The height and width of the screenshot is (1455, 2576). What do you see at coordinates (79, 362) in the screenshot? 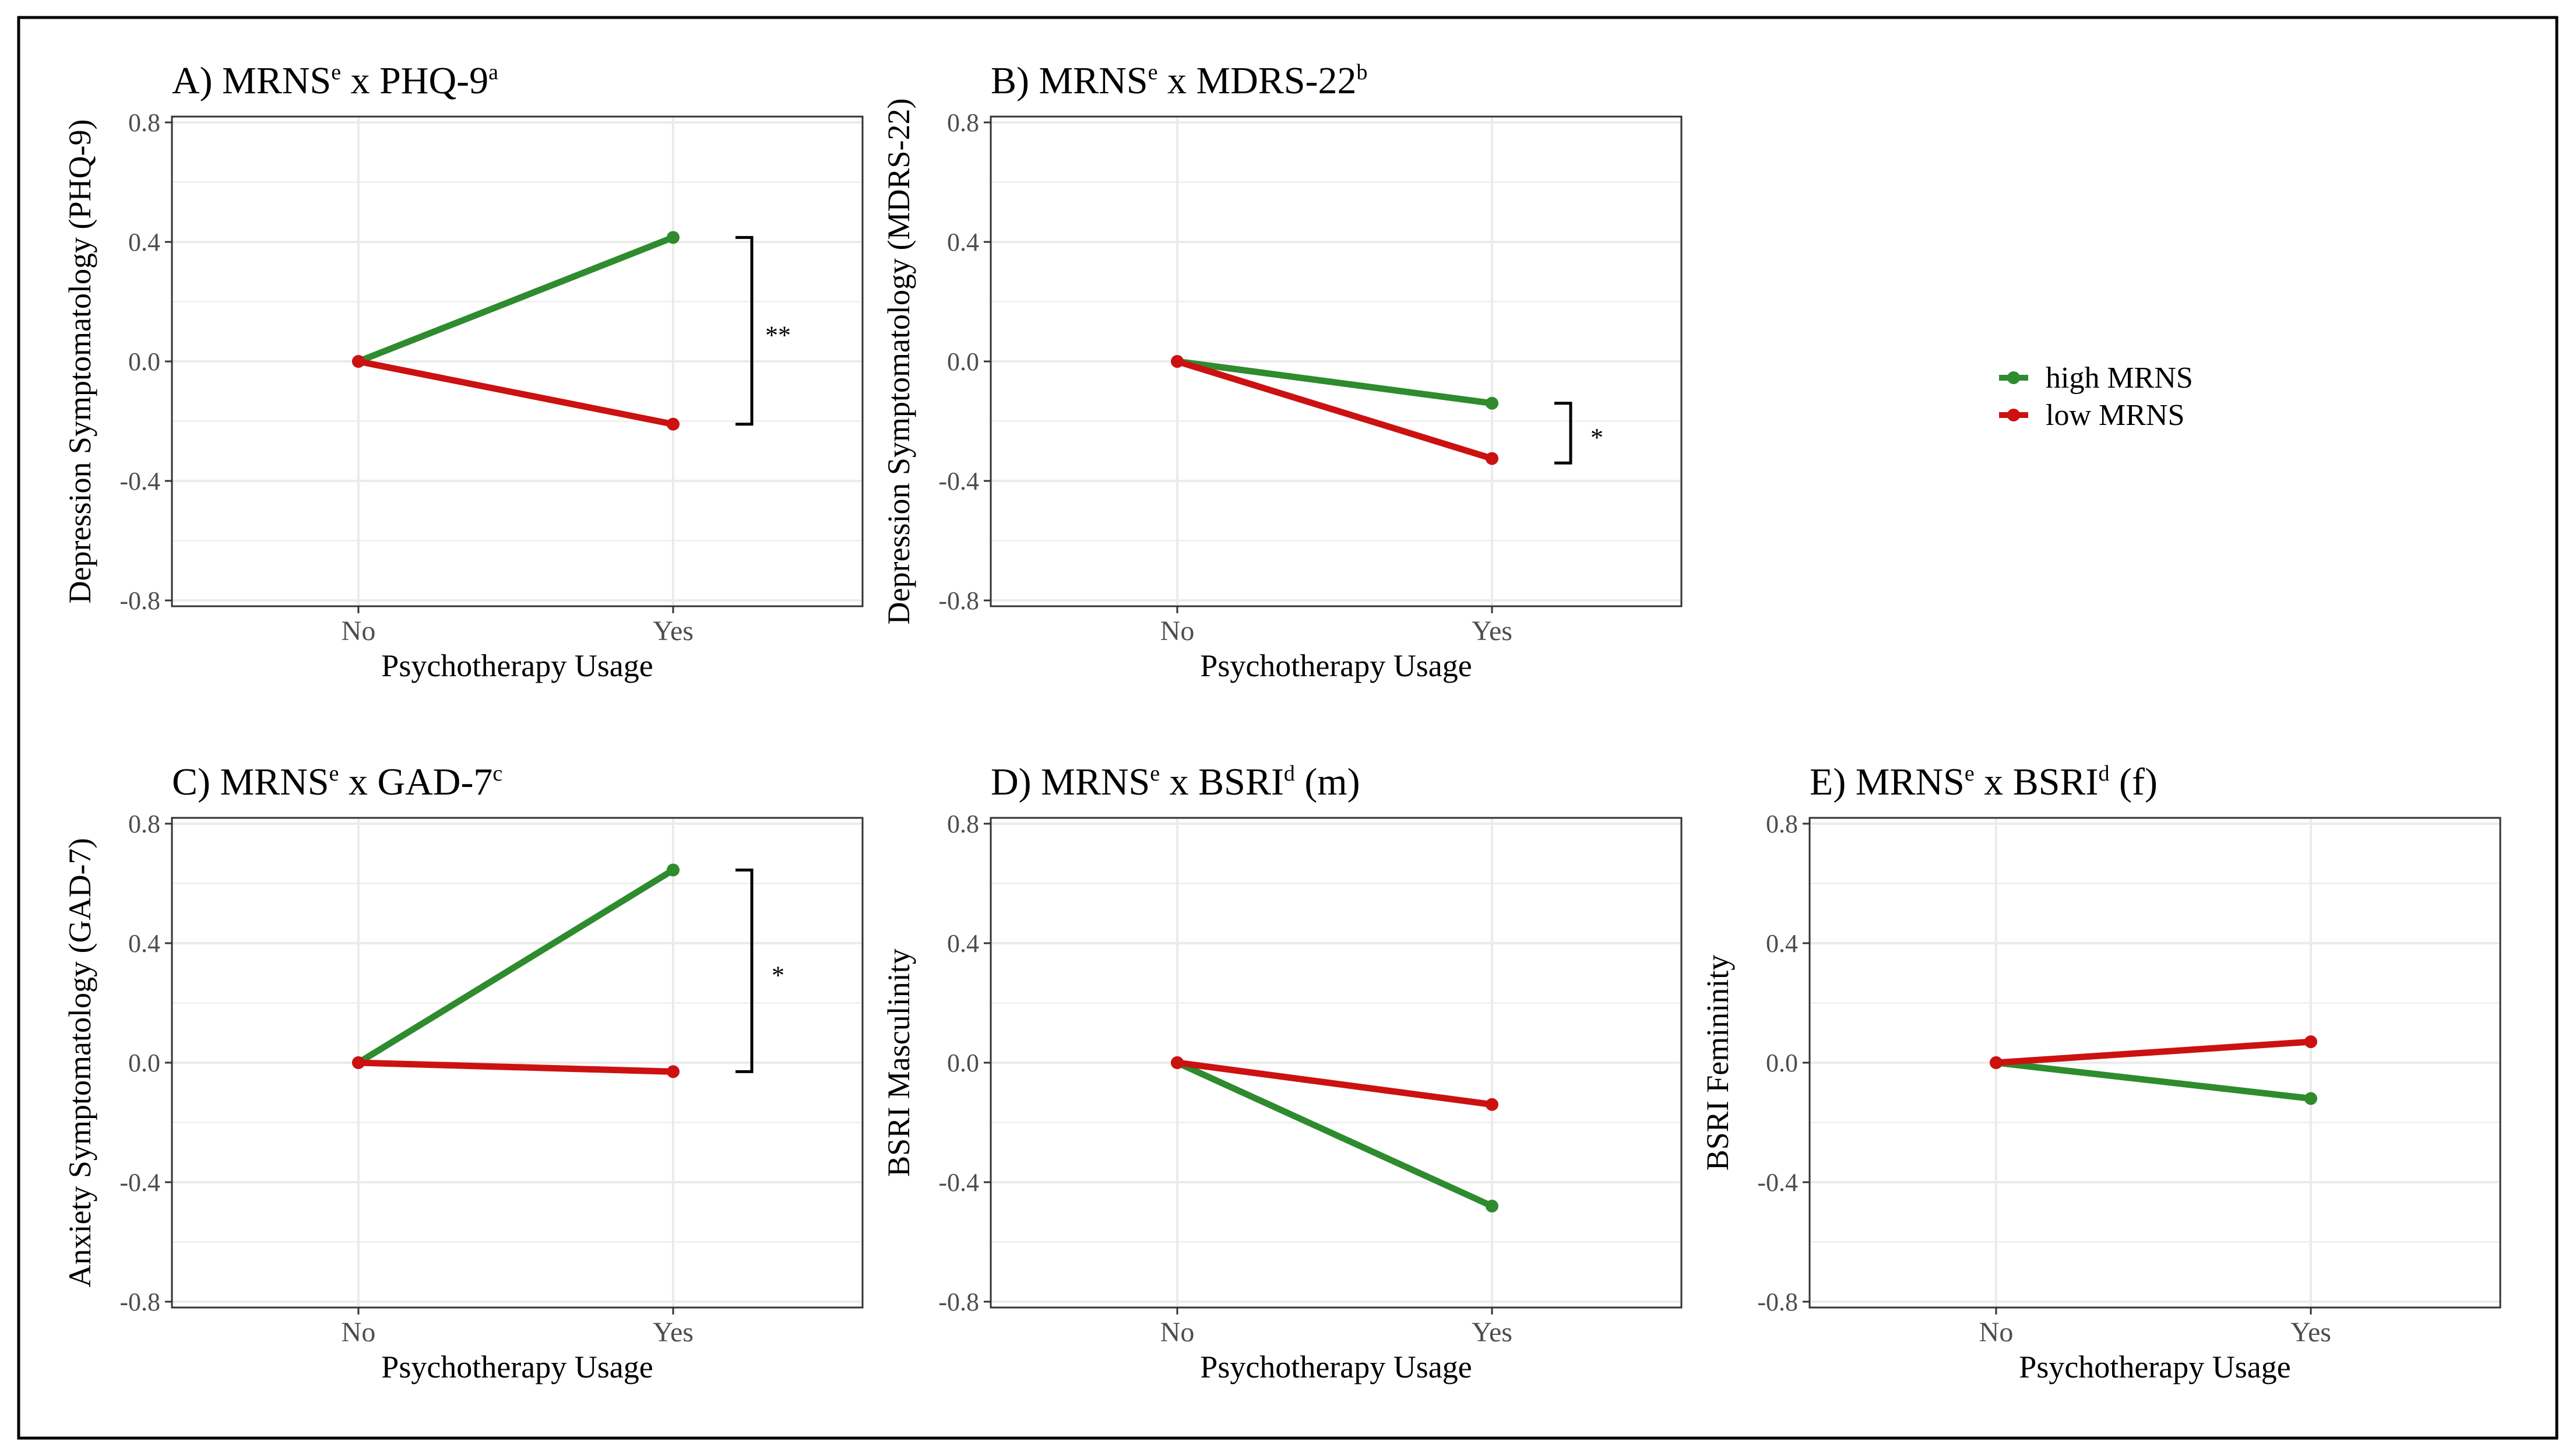
I see `y-axis-label: Depression Symptomatology (PHQ-9)` at bounding box center [79, 362].